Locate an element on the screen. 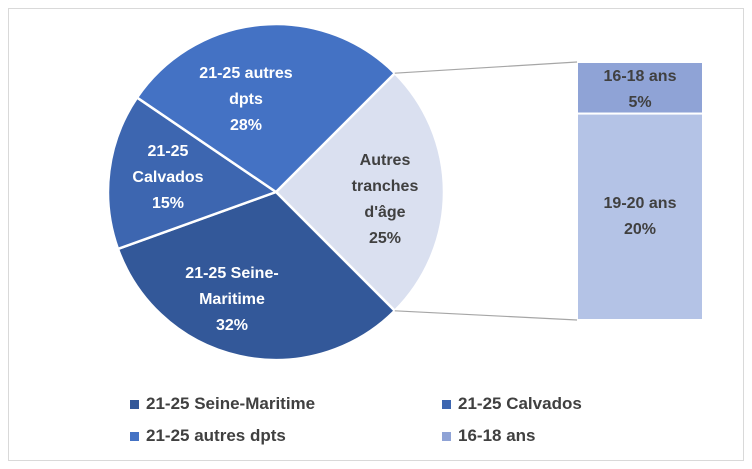  legend-label: 21-25 Calvados is located at coordinates (520, 403).